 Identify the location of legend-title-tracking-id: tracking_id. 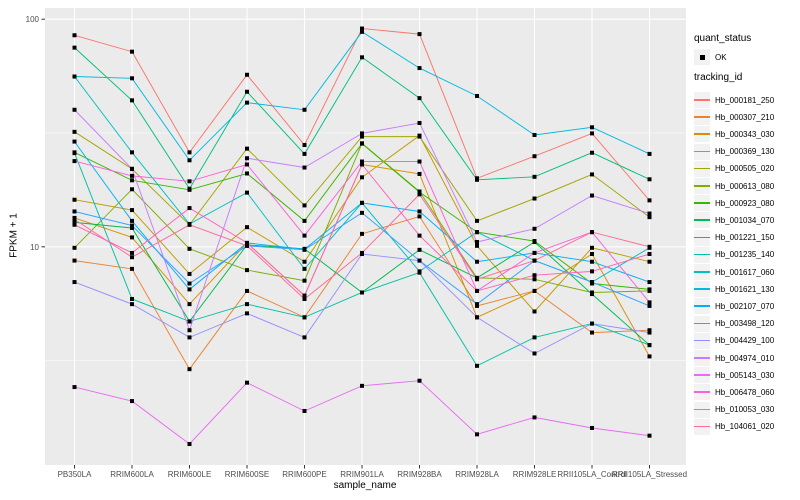
(718, 77).